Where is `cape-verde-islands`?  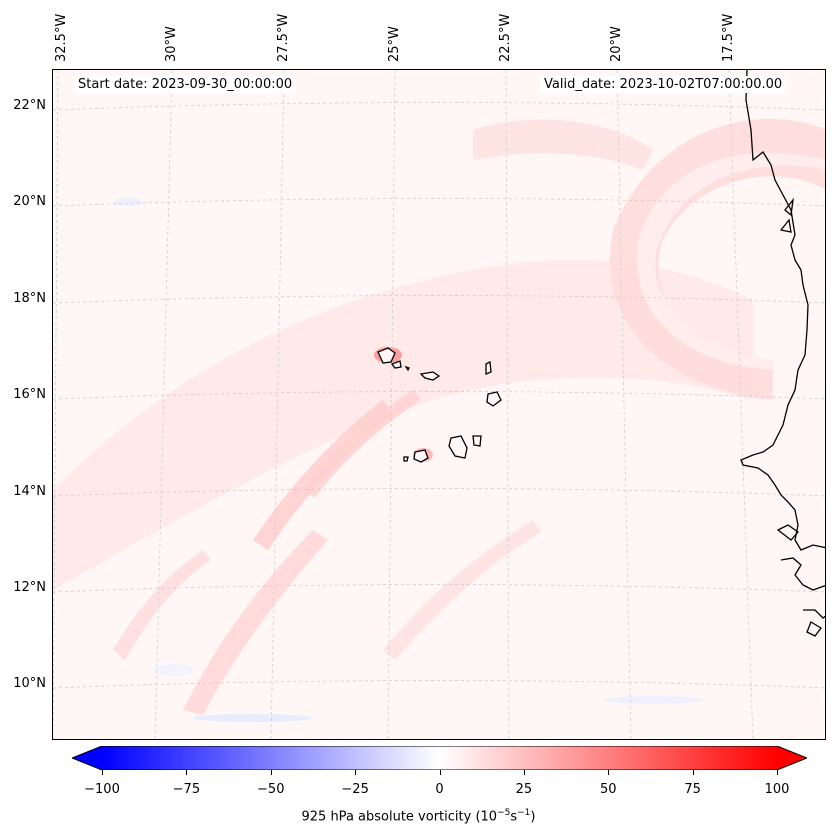
cape-verde-islands is located at coordinates (439, 405).